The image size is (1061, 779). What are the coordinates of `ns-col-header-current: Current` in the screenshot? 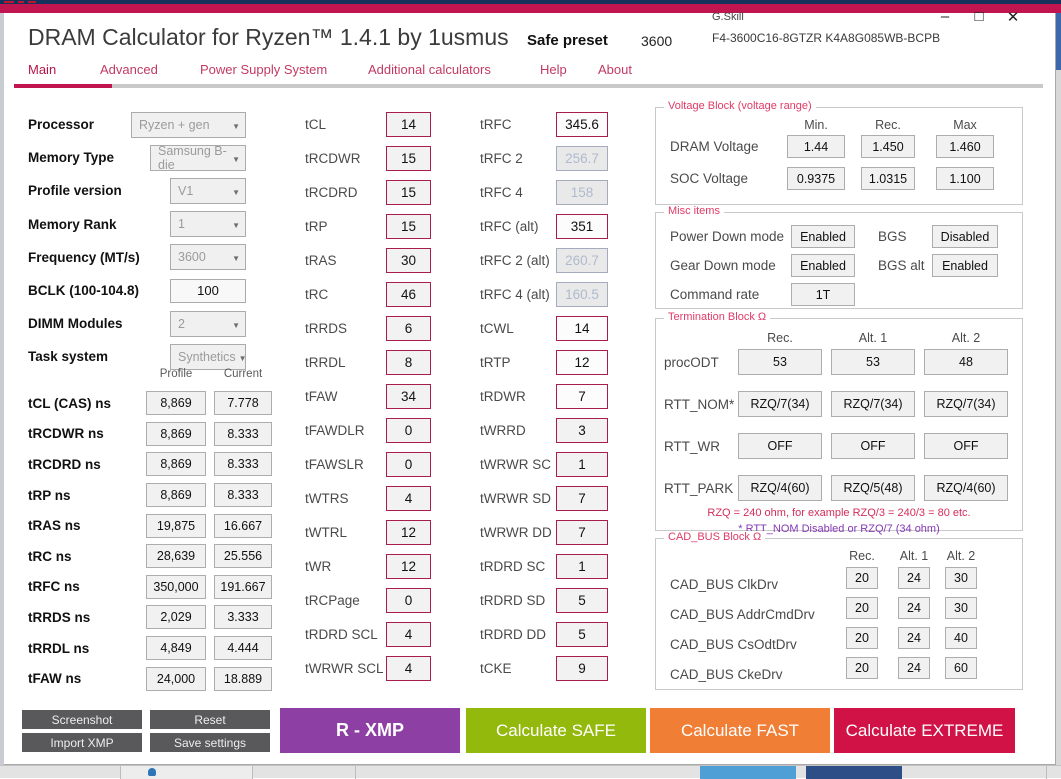 It's located at (243, 374).